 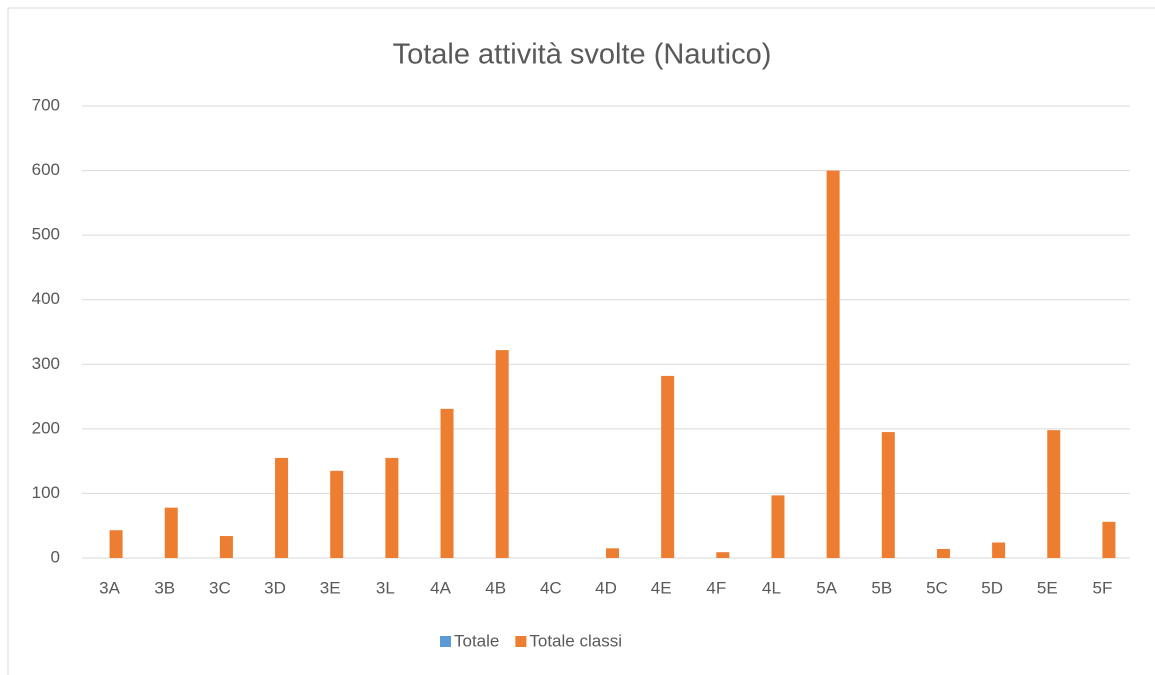 What do you see at coordinates (220, 587) in the screenshot?
I see `x-tick-label: 3C` at bounding box center [220, 587].